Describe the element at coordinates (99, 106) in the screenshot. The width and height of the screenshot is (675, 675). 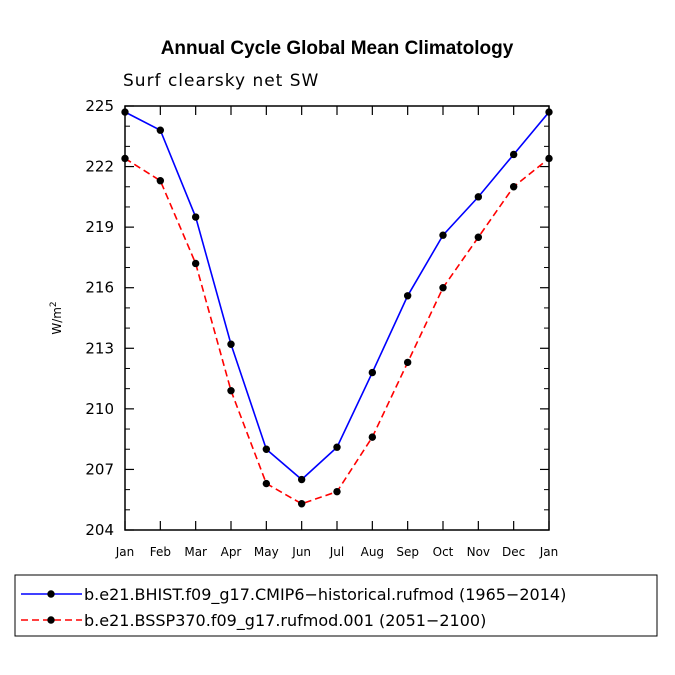
I see `y-tick-label: 225` at that location.